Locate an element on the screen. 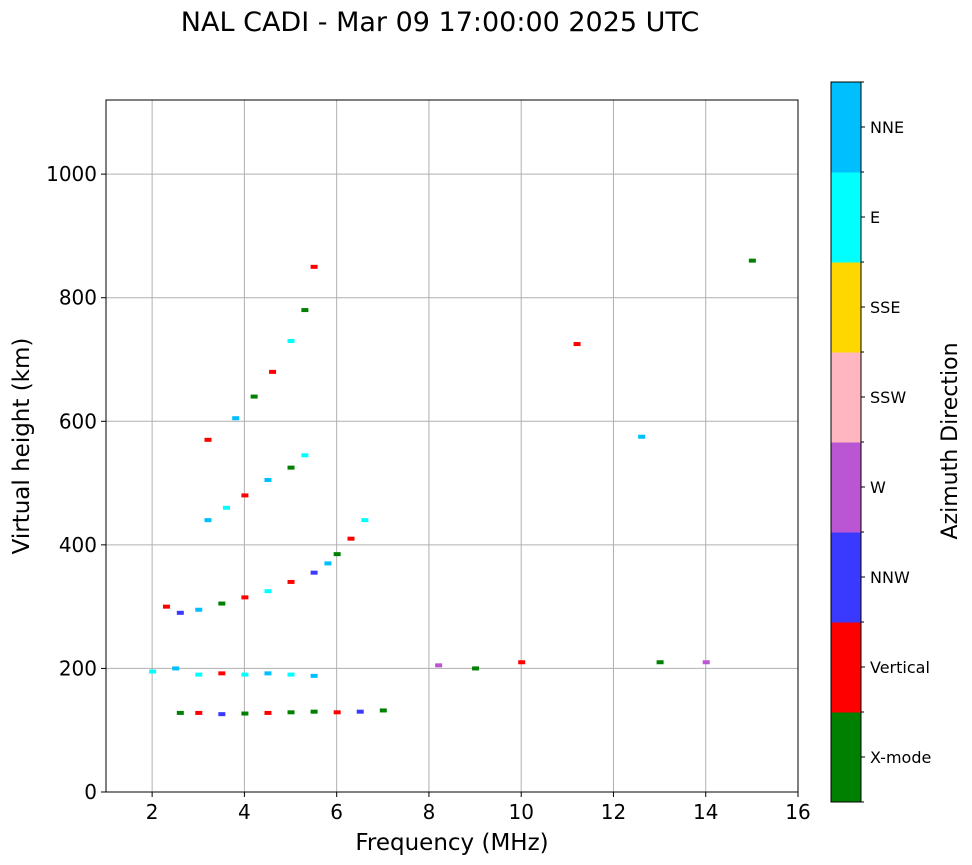 The width and height of the screenshot is (972, 865). colorbar-category-label: E is located at coordinates (875, 217).